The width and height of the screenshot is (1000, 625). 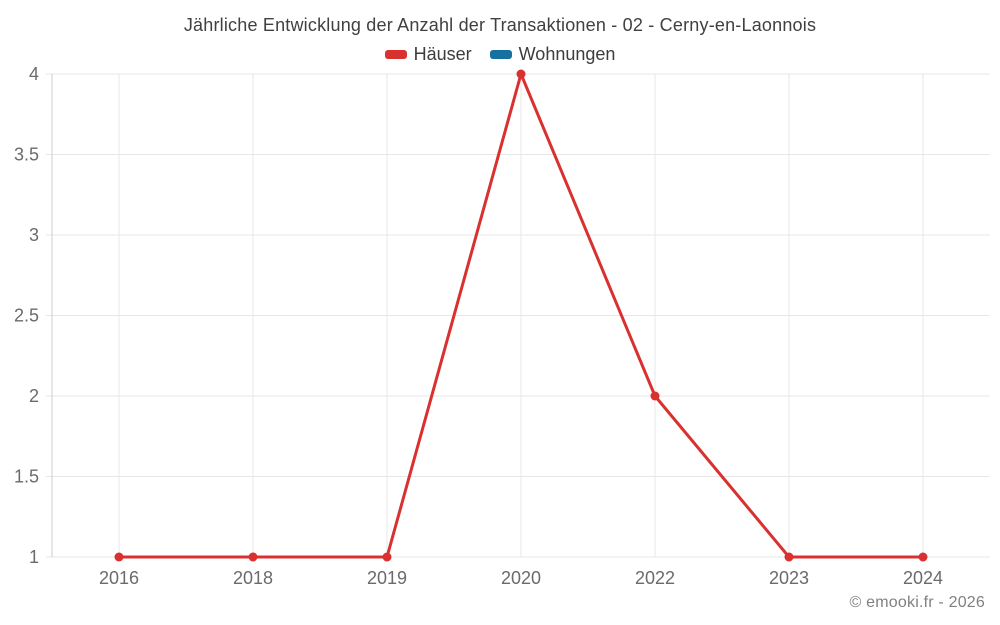 What do you see at coordinates (34, 396) in the screenshot?
I see `y-tick-label: 2` at bounding box center [34, 396].